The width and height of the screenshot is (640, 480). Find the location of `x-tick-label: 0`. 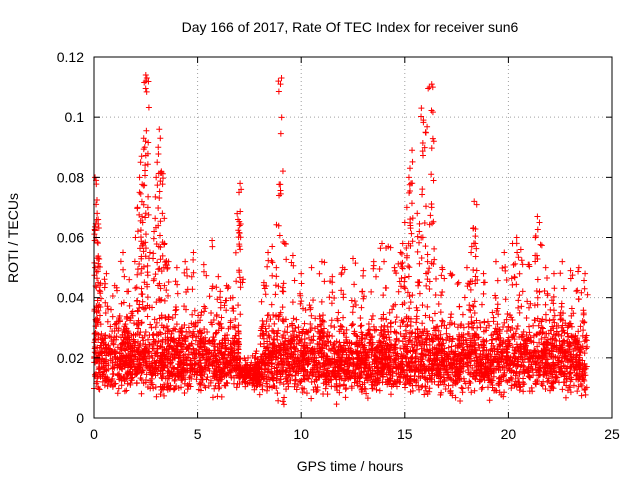

x-tick-label: 0 is located at coordinates (94, 434).